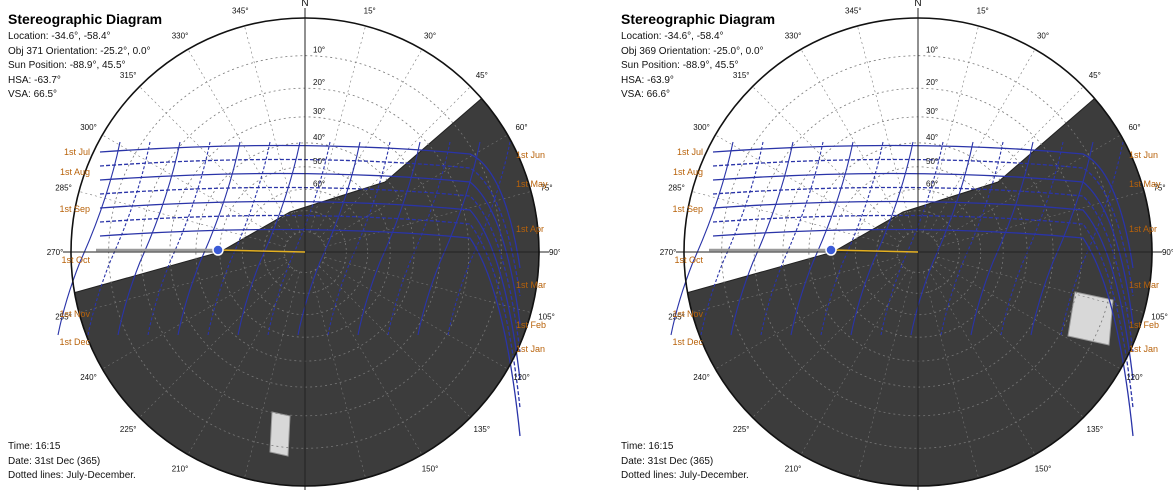  Describe the element at coordinates (75, 260) in the screenshot. I see `month-label-left: 1st Oct` at that location.